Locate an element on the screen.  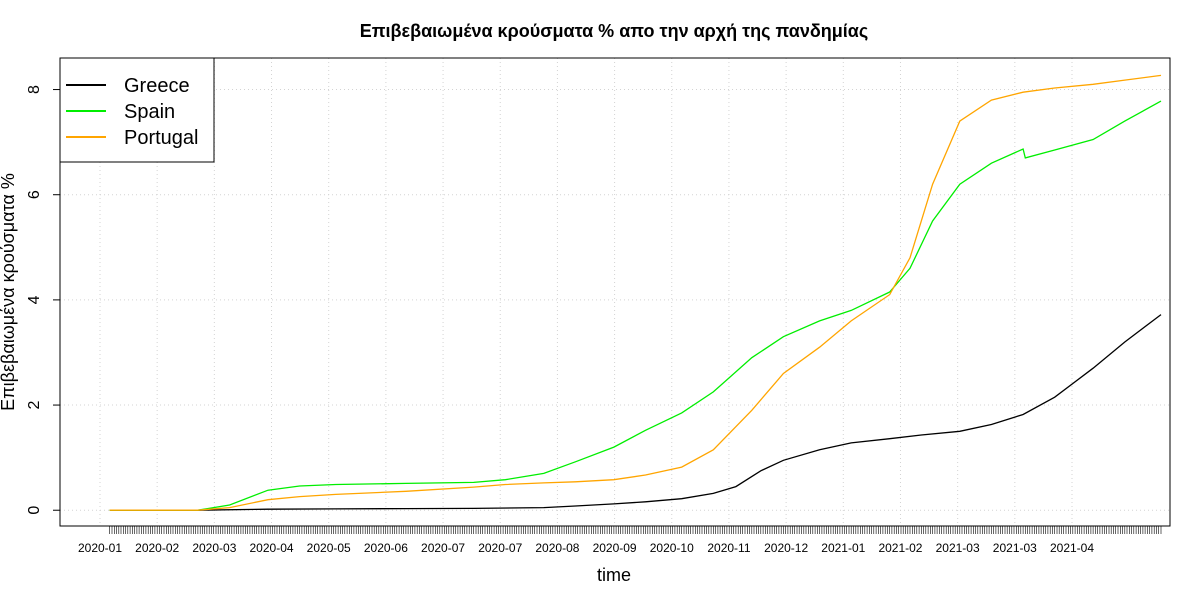
x-tick-label: 2020-06 is located at coordinates (386, 548).